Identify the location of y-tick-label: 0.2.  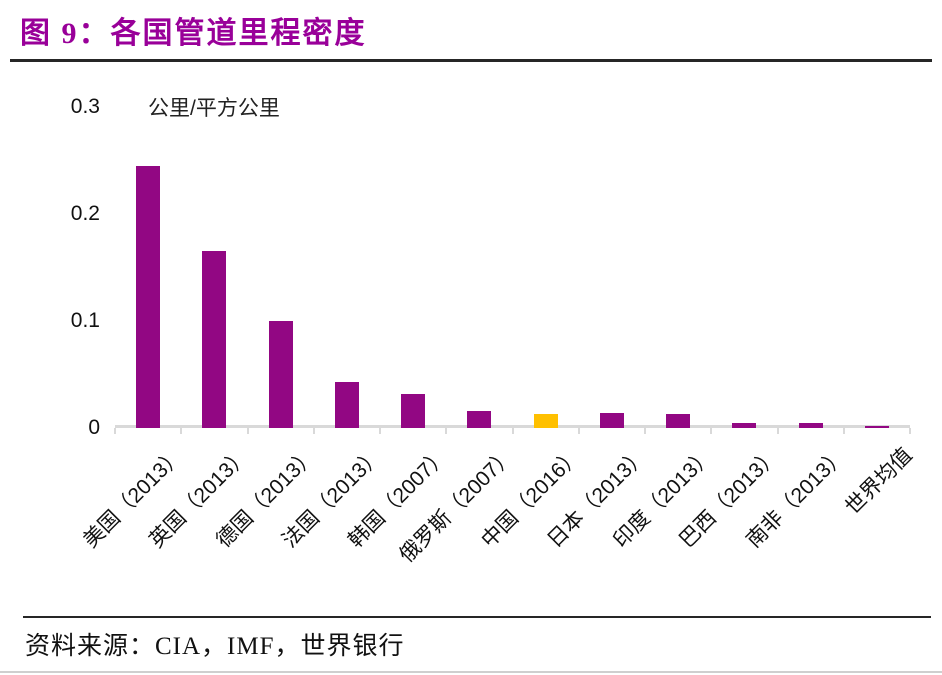
(85, 213).